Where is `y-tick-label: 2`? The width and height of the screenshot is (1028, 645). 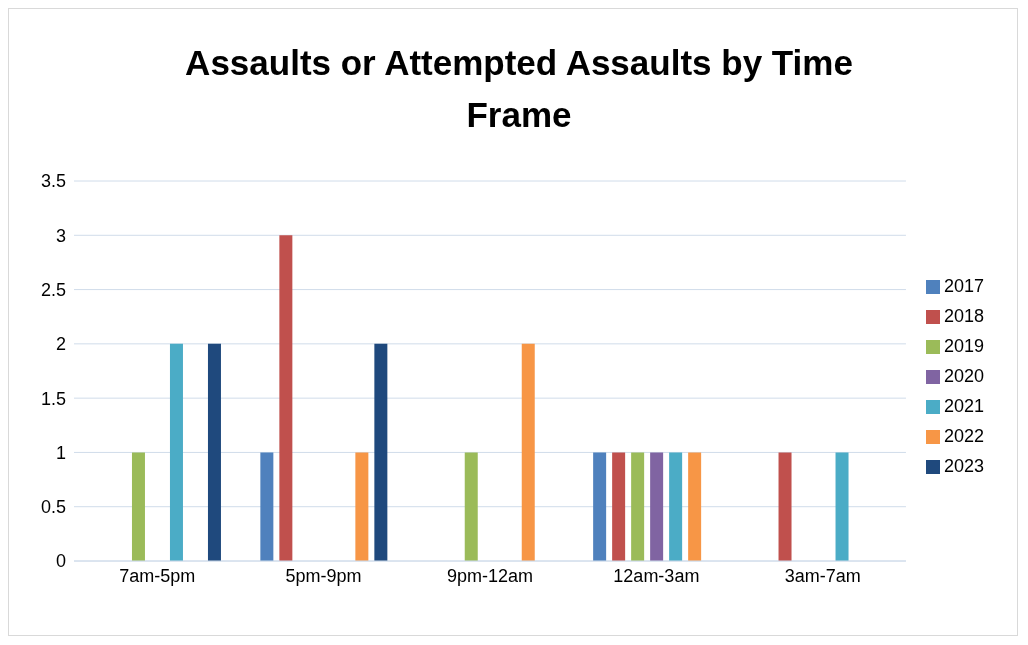
y-tick-label: 2 is located at coordinates (60, 344).